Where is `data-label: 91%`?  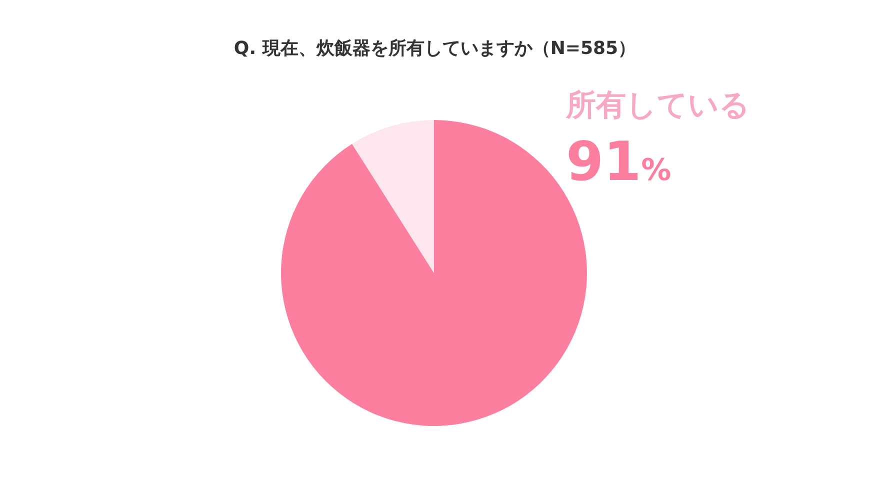 data-label: 91% is located at coordinates (619, 161).